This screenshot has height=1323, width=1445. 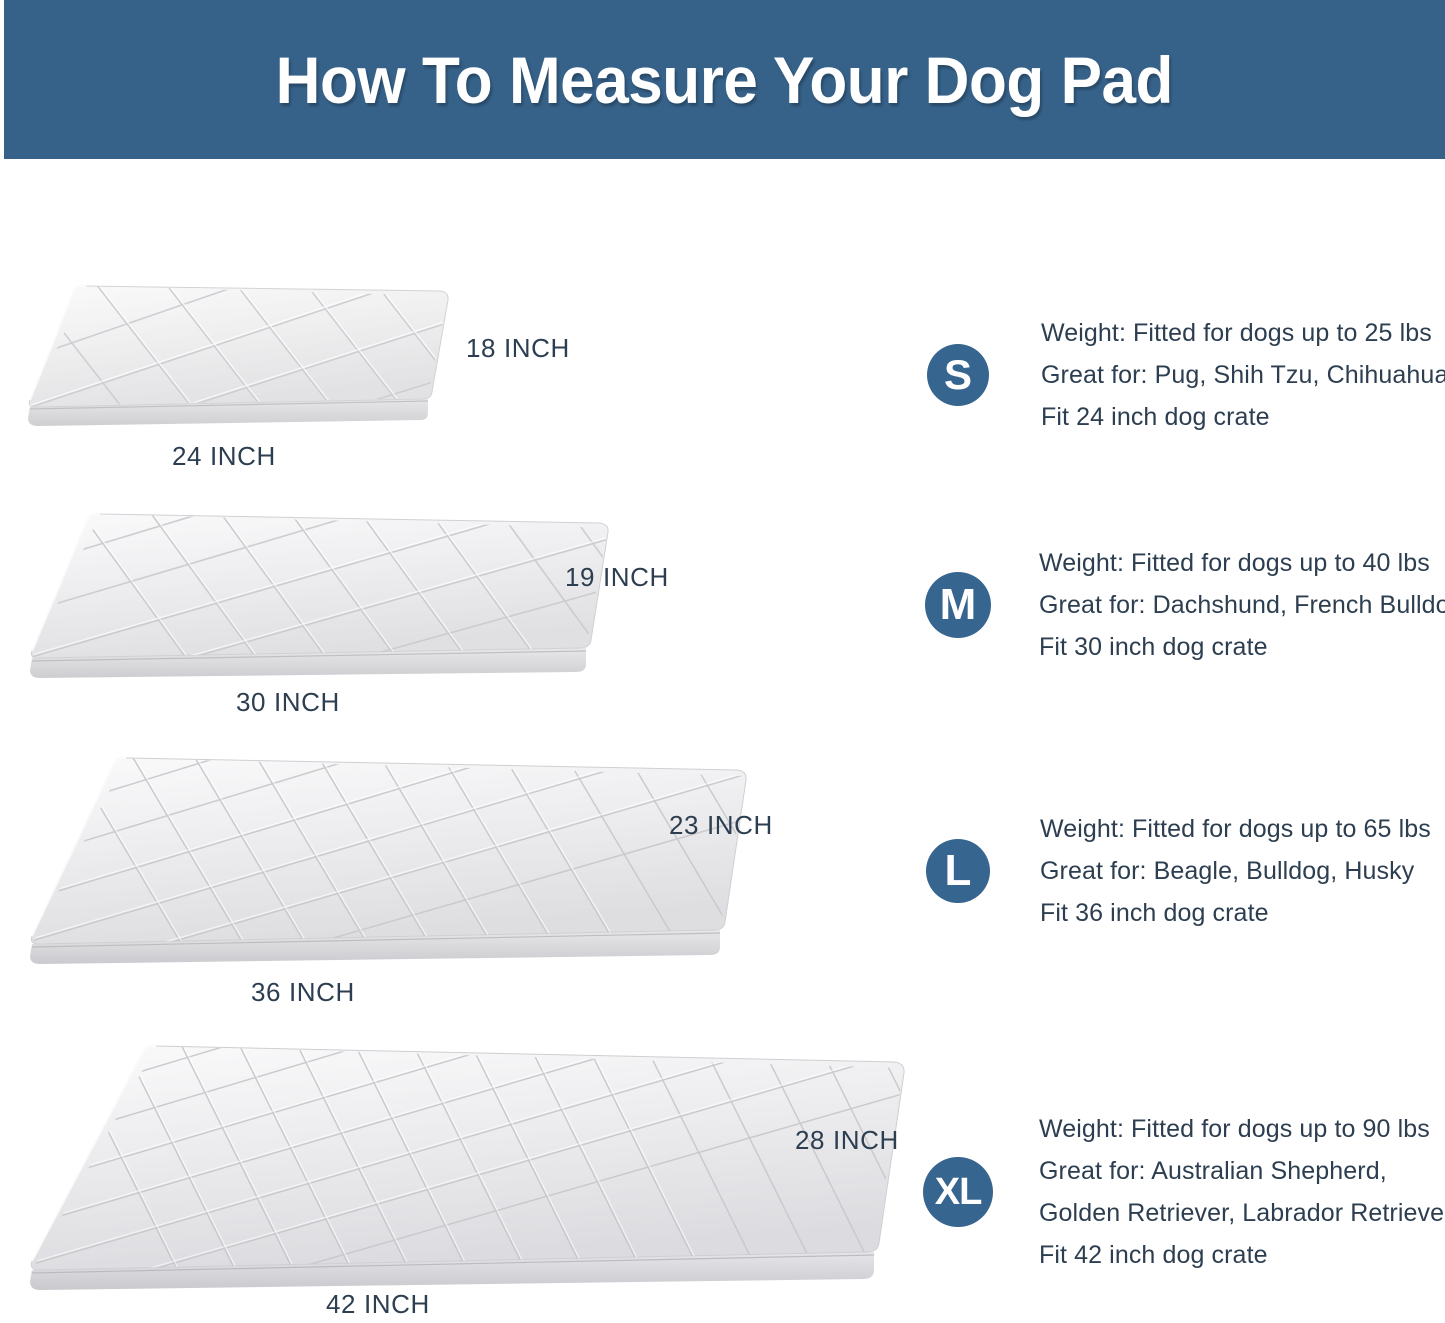 I want to click on pad-illustration-medium, so click(x=318, y=598).